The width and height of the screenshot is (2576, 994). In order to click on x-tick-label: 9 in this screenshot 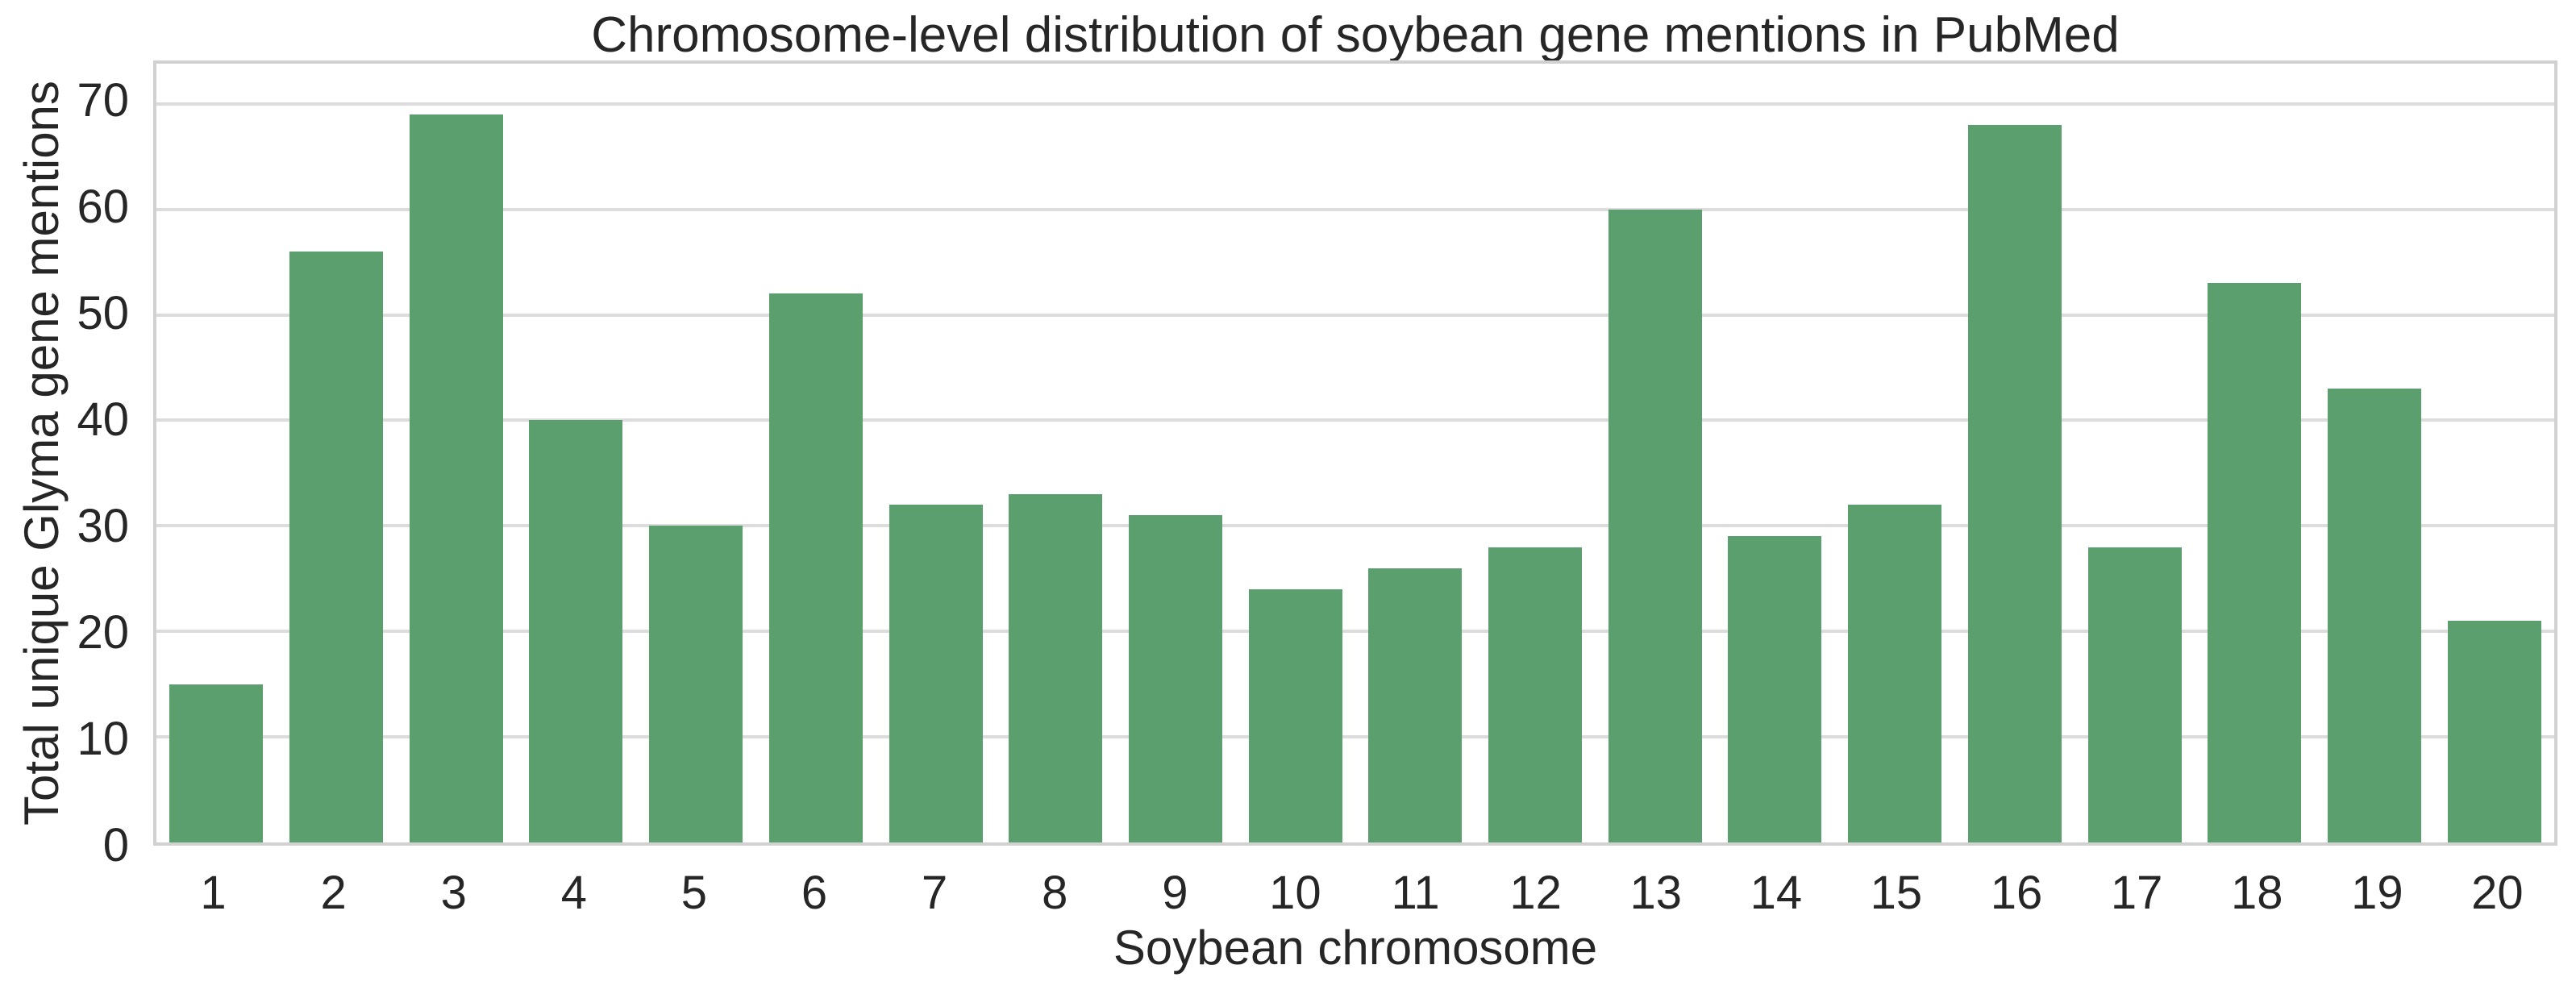, I will do `click(1175, 893)`.